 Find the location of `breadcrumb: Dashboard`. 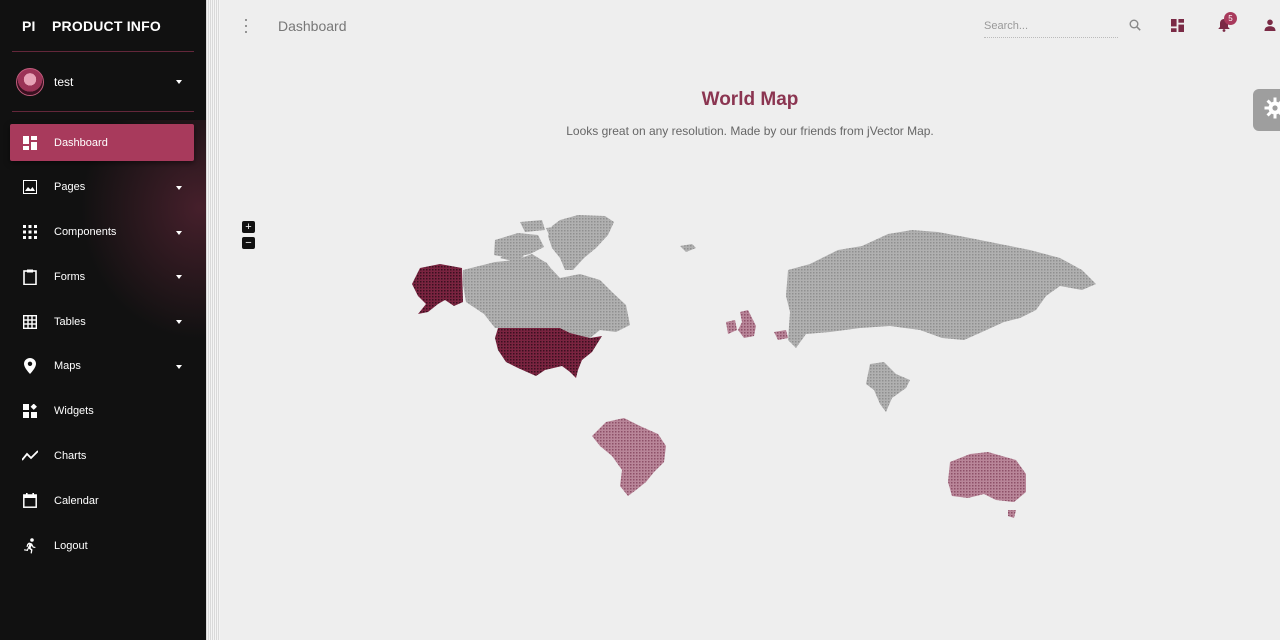

breadcrumb: Dashboard is located at coordinates (312, 26).